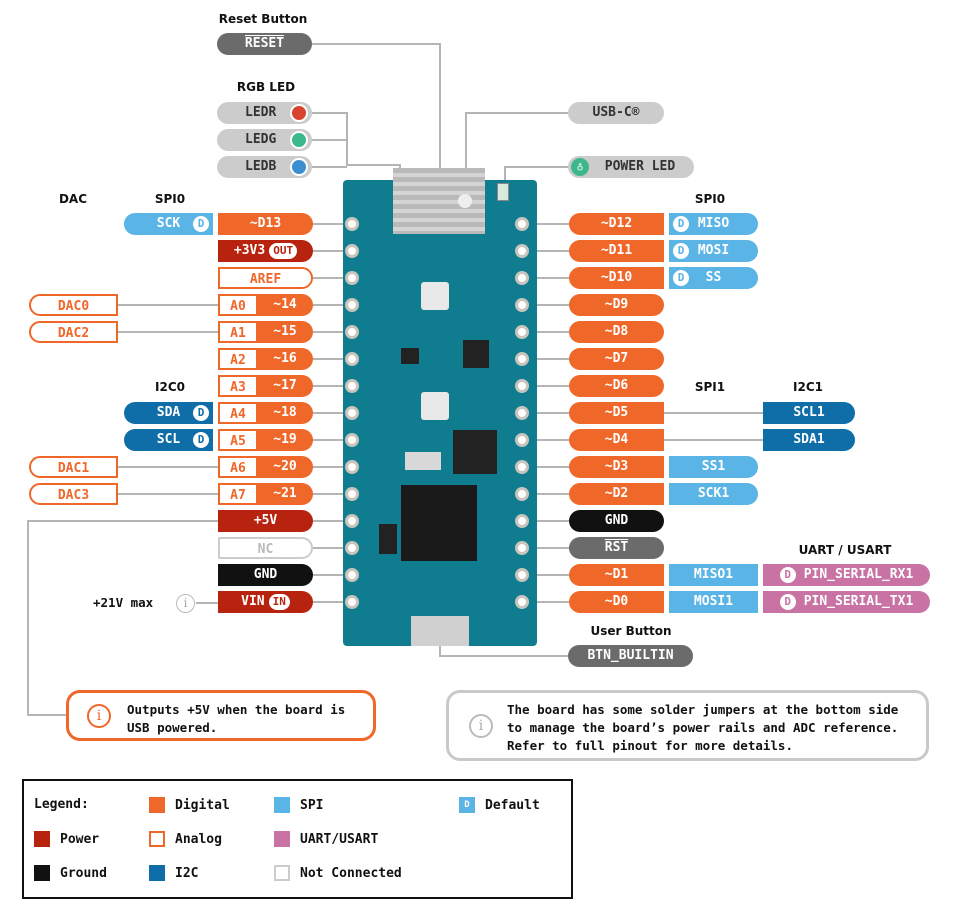 This screenshot has width=957, height=917. What do you see at coordinates (83, 873) in the screenshot?
I see `legend-label: Ground` at bounding box center [83, 873].